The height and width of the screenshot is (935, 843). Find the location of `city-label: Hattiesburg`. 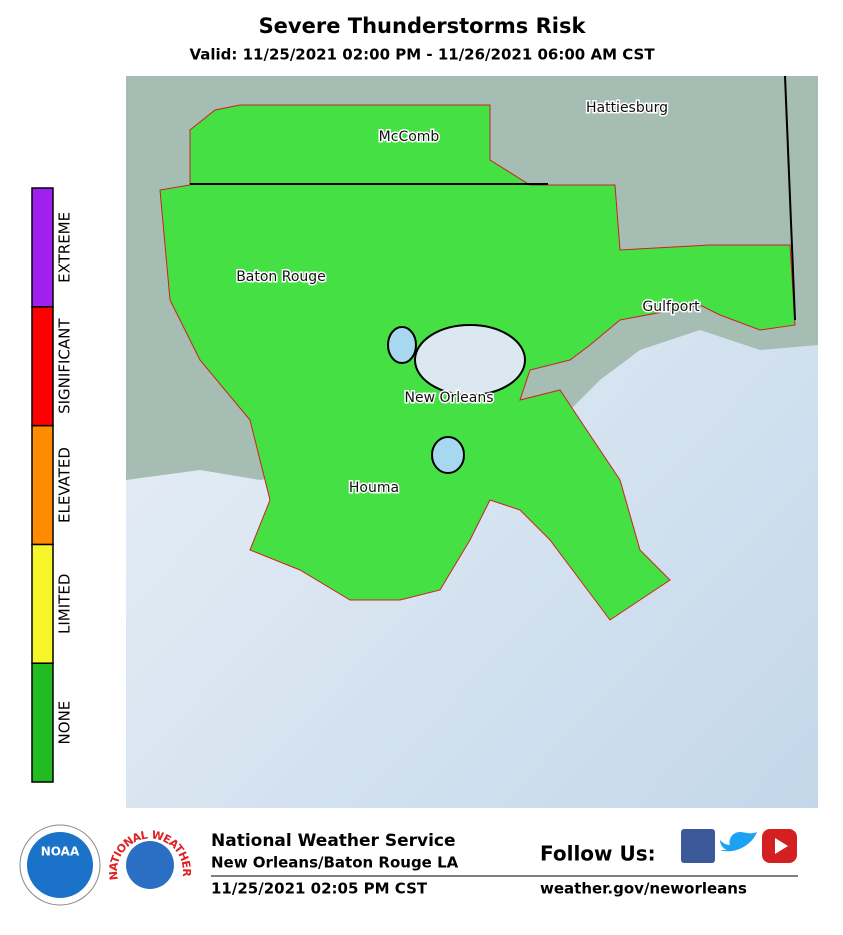

city-label: Hattiesburg is located at coordinates (627, 108).